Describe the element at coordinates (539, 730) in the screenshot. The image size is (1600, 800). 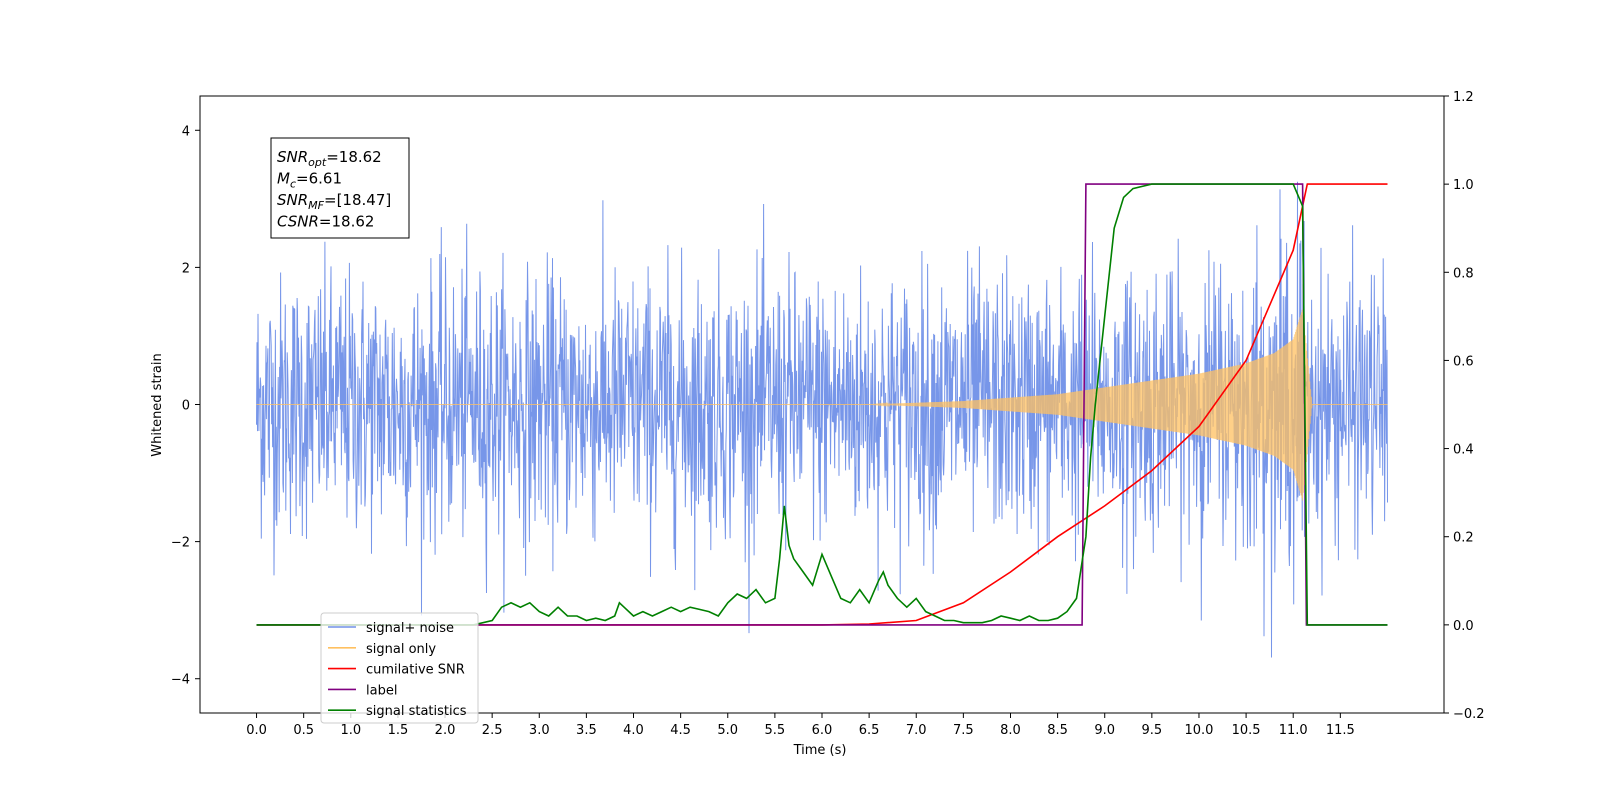
I see `x-tick-label: 3.0` at that location.